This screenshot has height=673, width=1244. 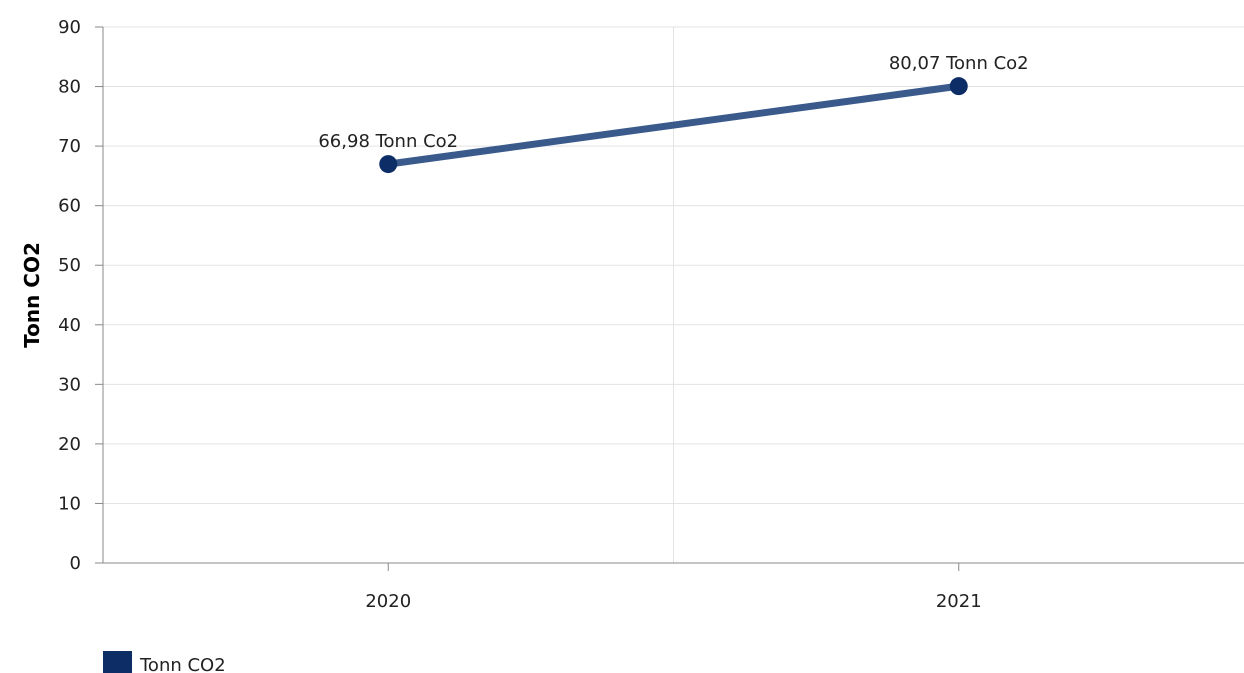 I want to click on series-layer, so click(x=673, y=125).